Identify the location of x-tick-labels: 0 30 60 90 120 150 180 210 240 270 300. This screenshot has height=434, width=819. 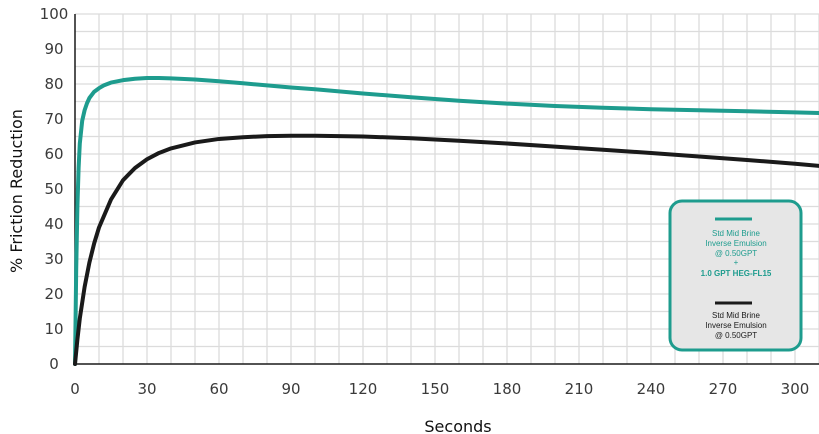
(439, 389).